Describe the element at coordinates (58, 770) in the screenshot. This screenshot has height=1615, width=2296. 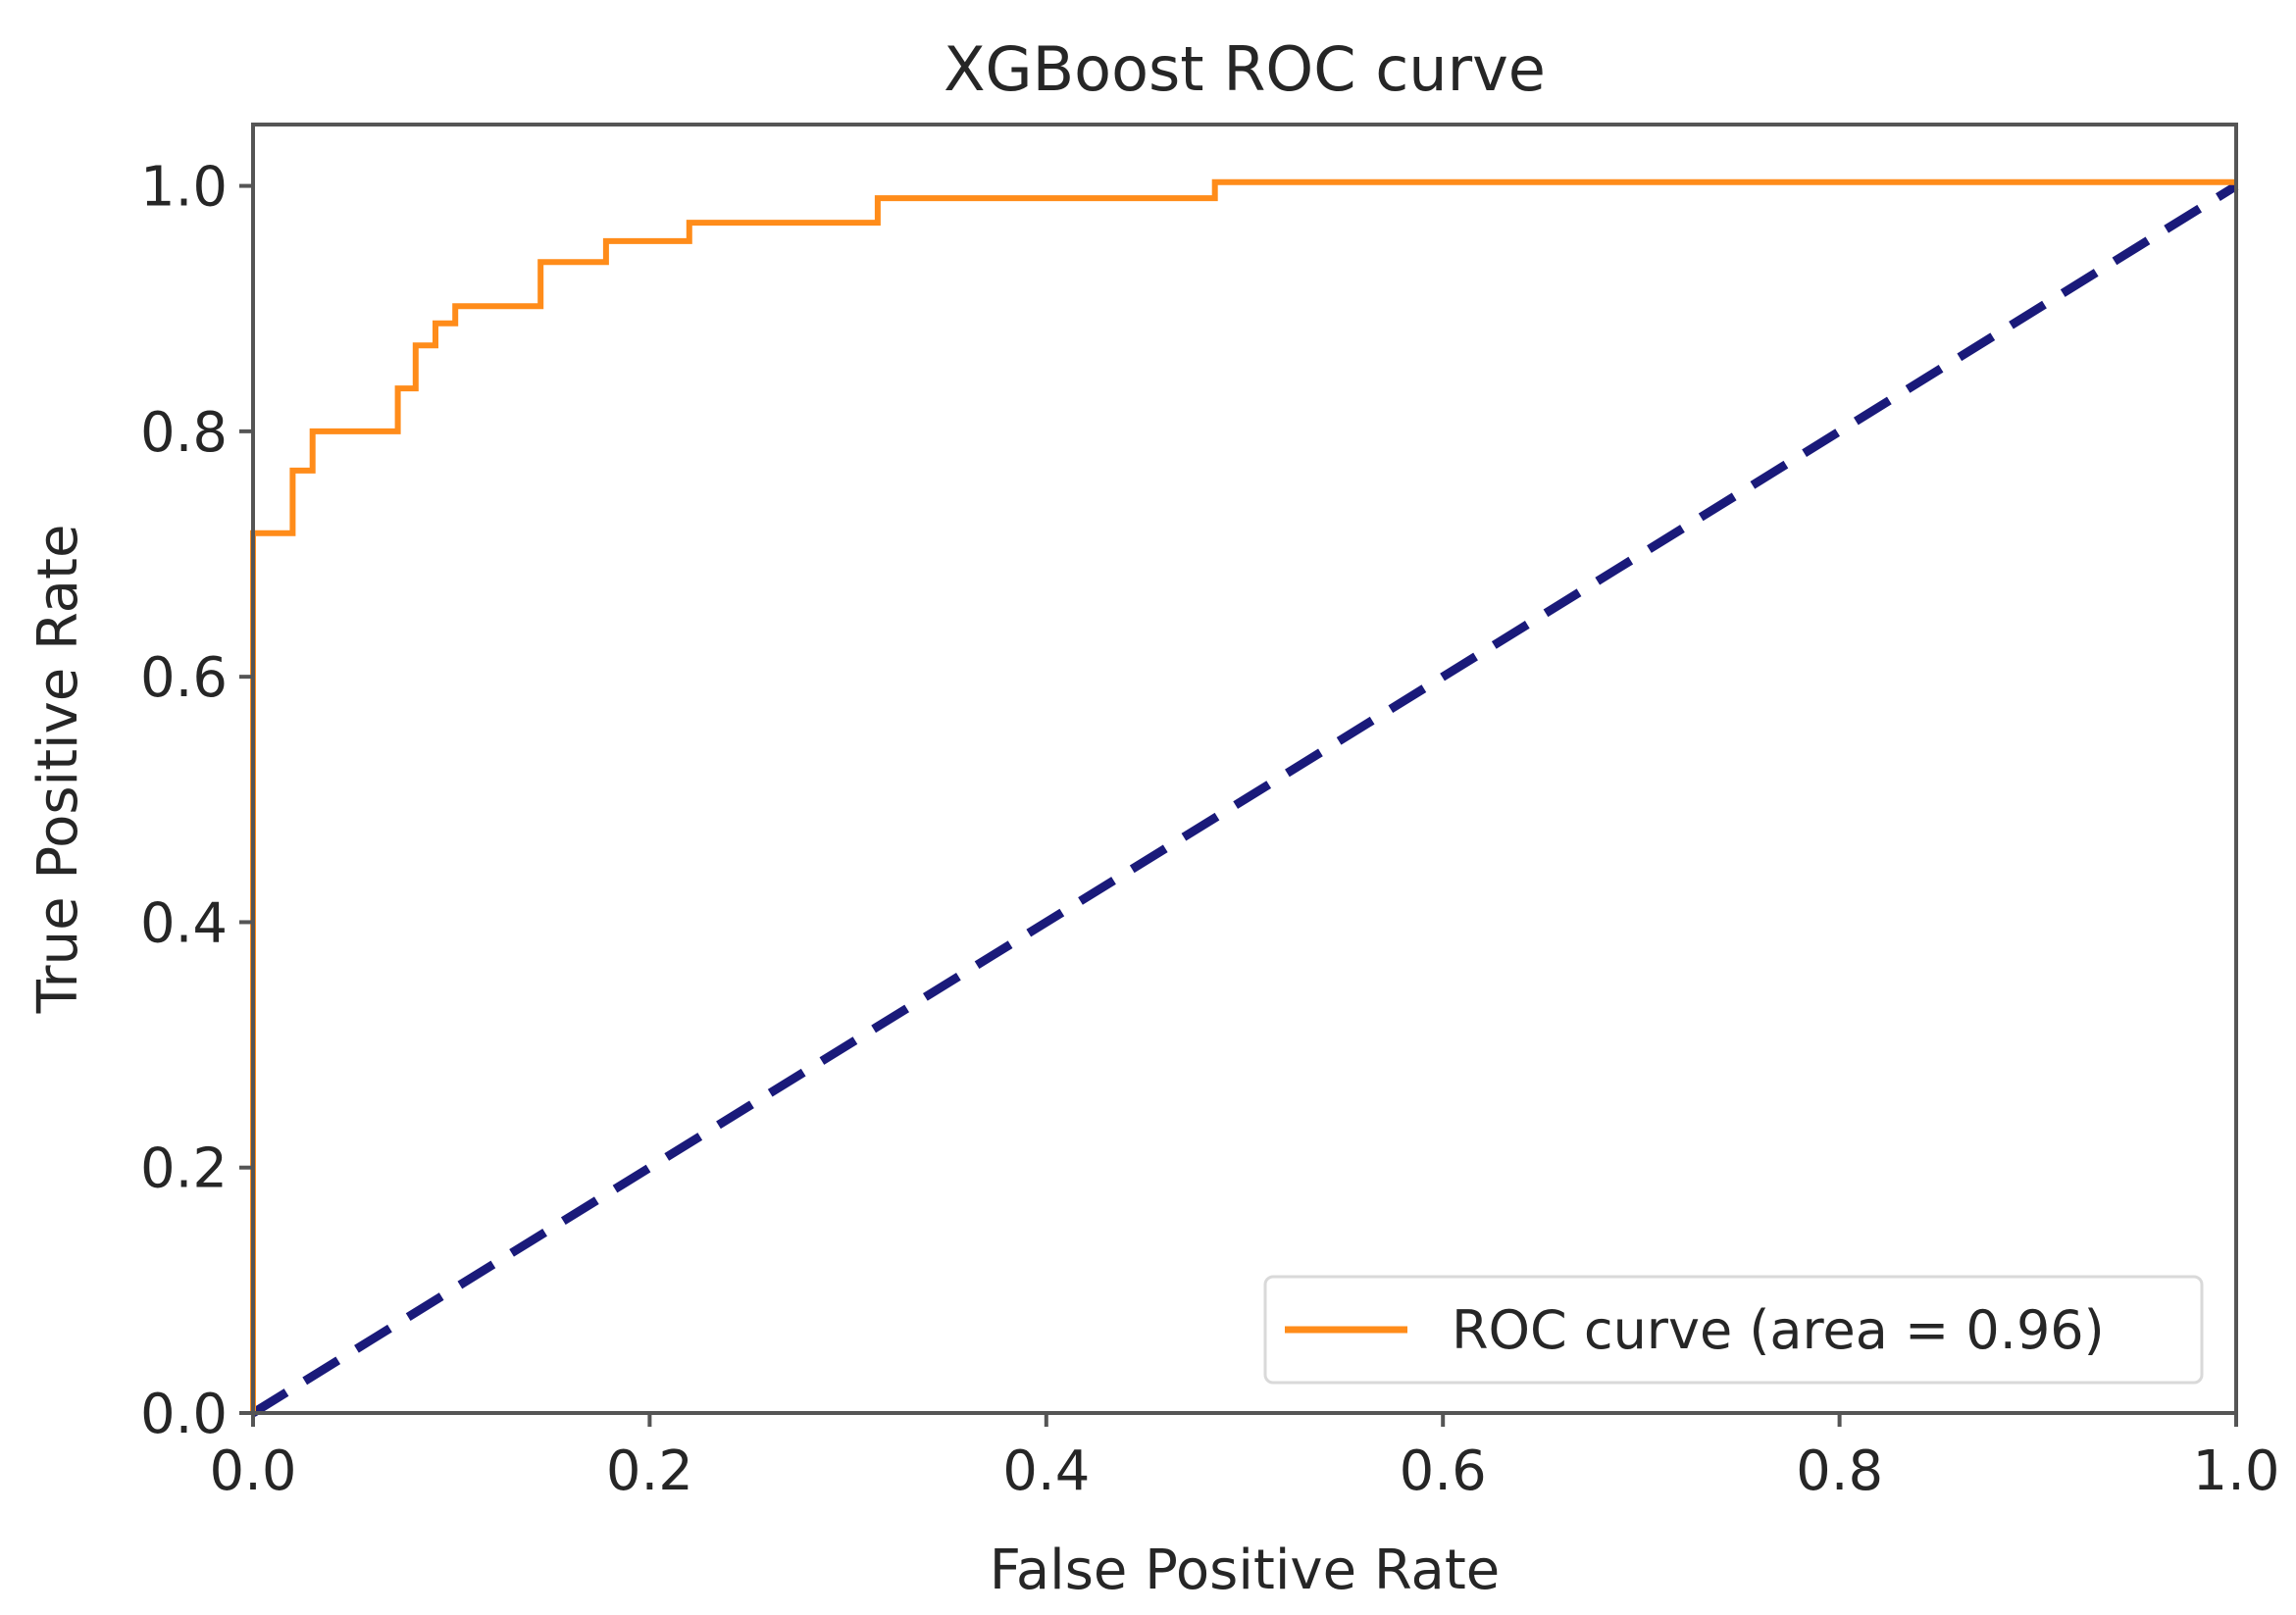
I see `y-axis-label: True Positive Rate` at that location.